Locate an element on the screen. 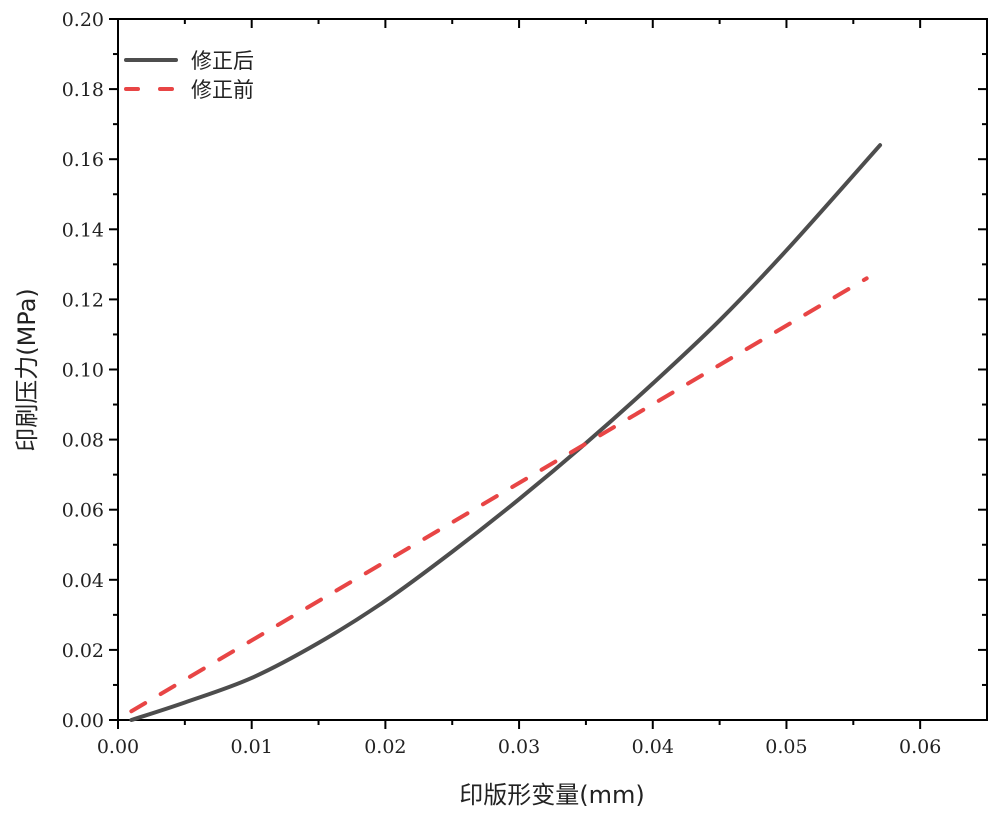 This screenshot has width=996, height=815. y-tick-label: 0.00 is located at coordinates (83, 721).